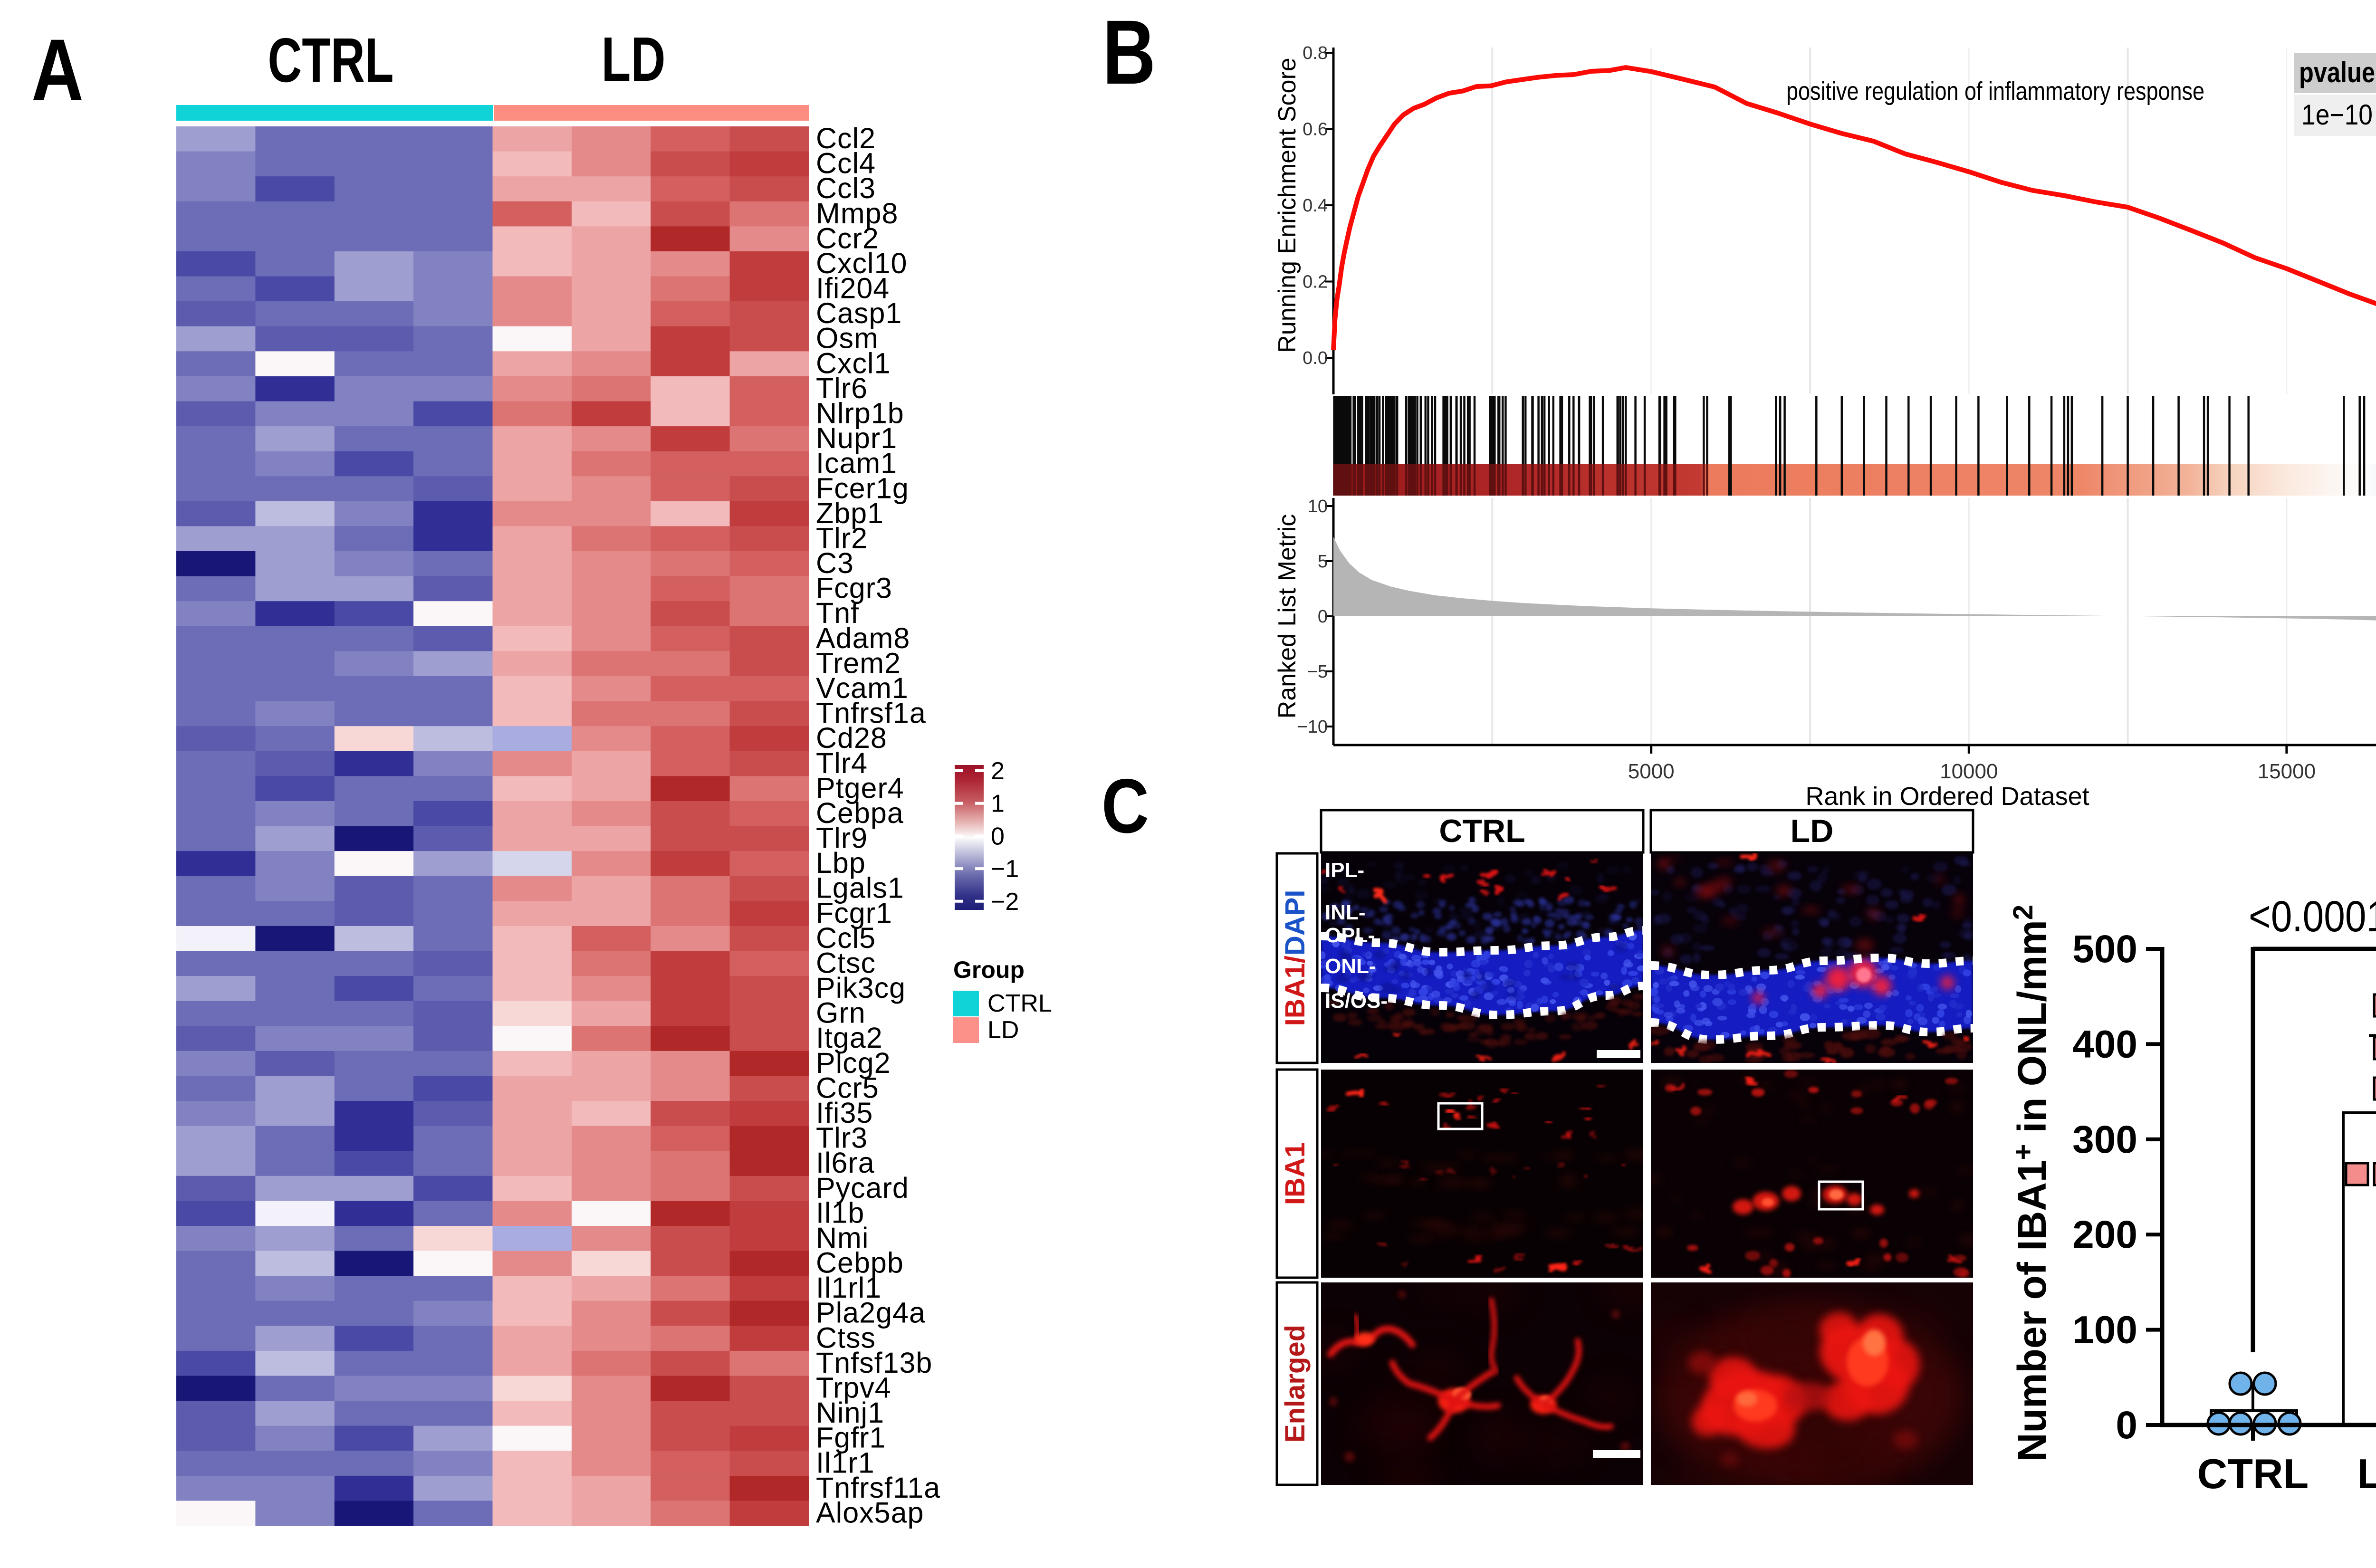 The height and width of the screenshot is (1568, 2376). Describe the element at coordinates (860, 1263) in the screenshot. I see `svg-text: Cebpb` at that location.